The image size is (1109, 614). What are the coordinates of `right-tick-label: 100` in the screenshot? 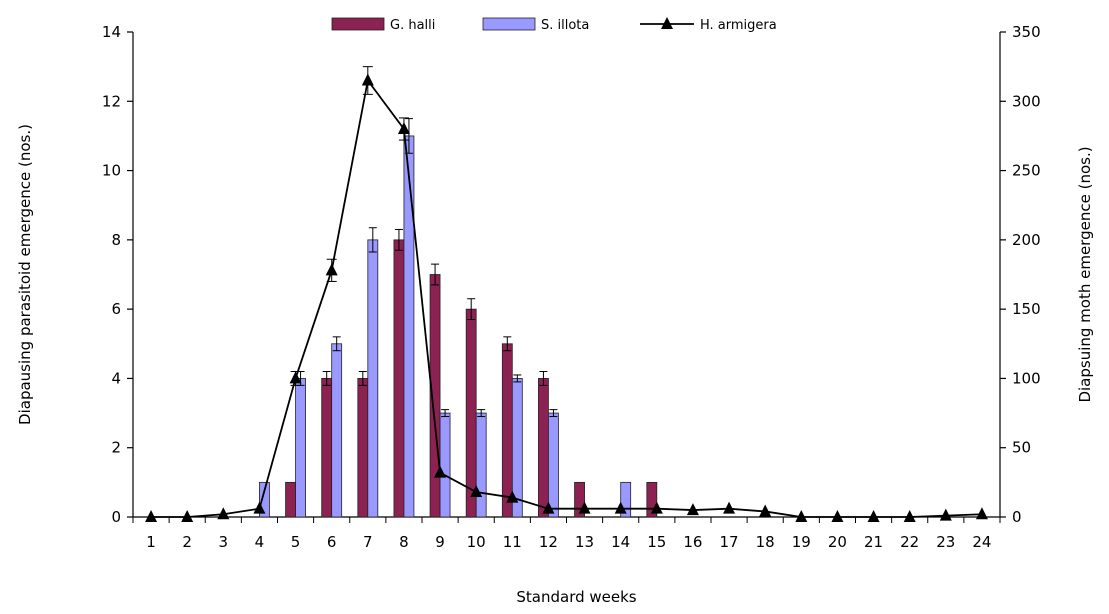 It's located at (1026, 378).